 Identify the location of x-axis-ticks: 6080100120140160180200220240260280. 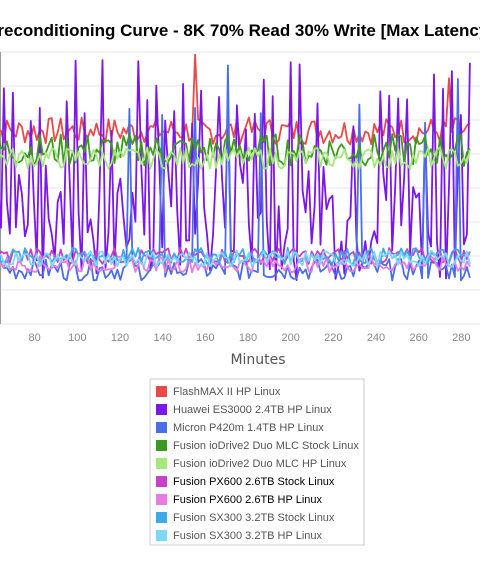
(250, 338).